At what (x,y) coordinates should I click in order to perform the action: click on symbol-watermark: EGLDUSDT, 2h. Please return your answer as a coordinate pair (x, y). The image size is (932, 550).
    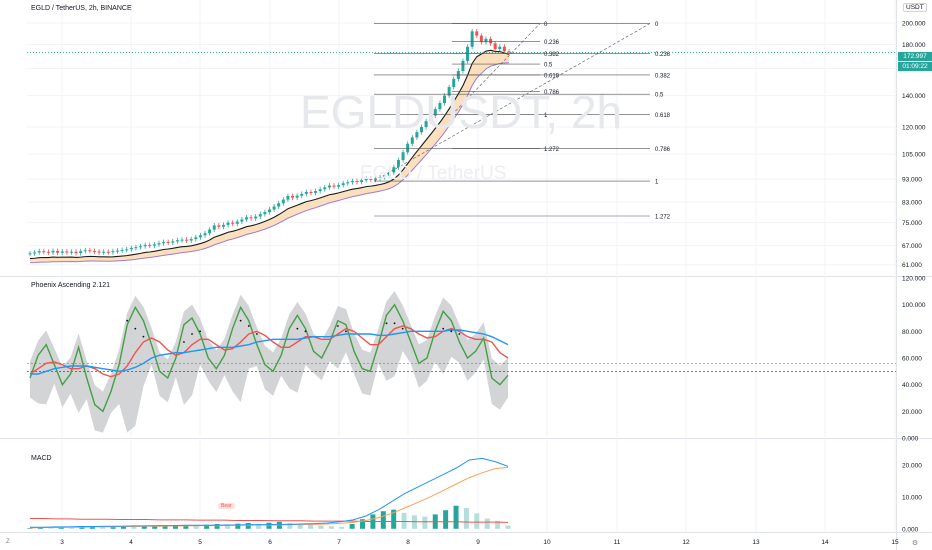
    Looking at the image, I should click on (461, 112).